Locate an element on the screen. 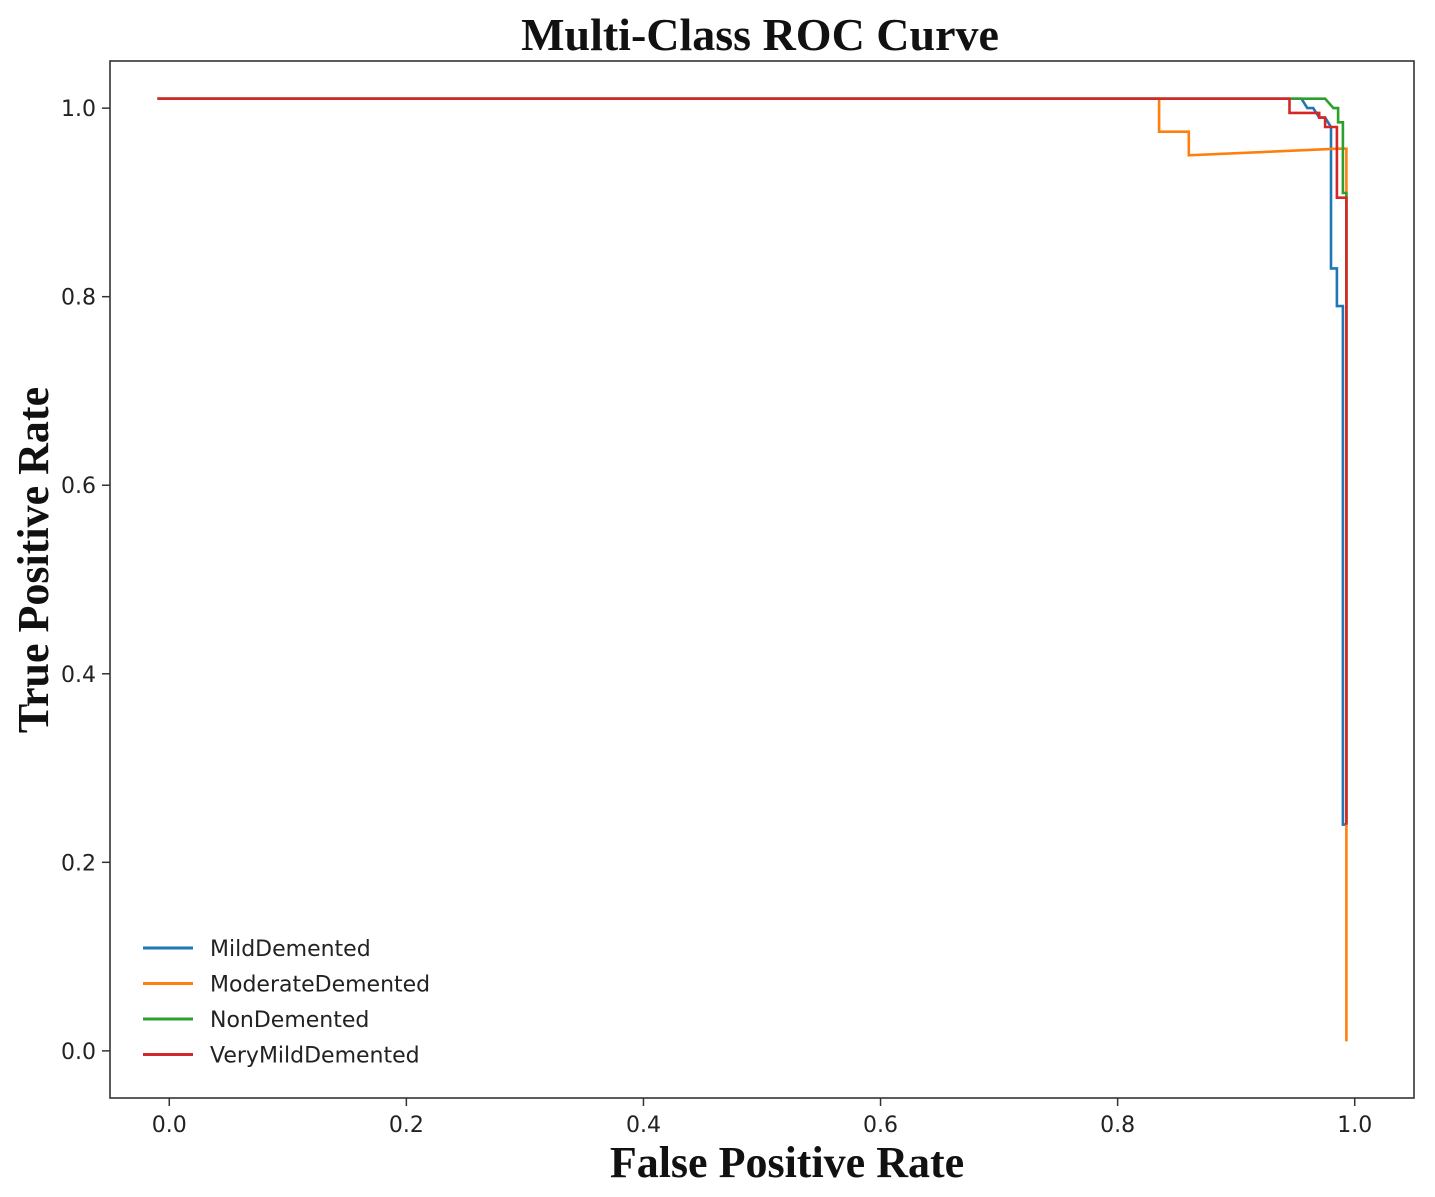  y-tick-label: 0.8 is located at coordinates (78, 298).